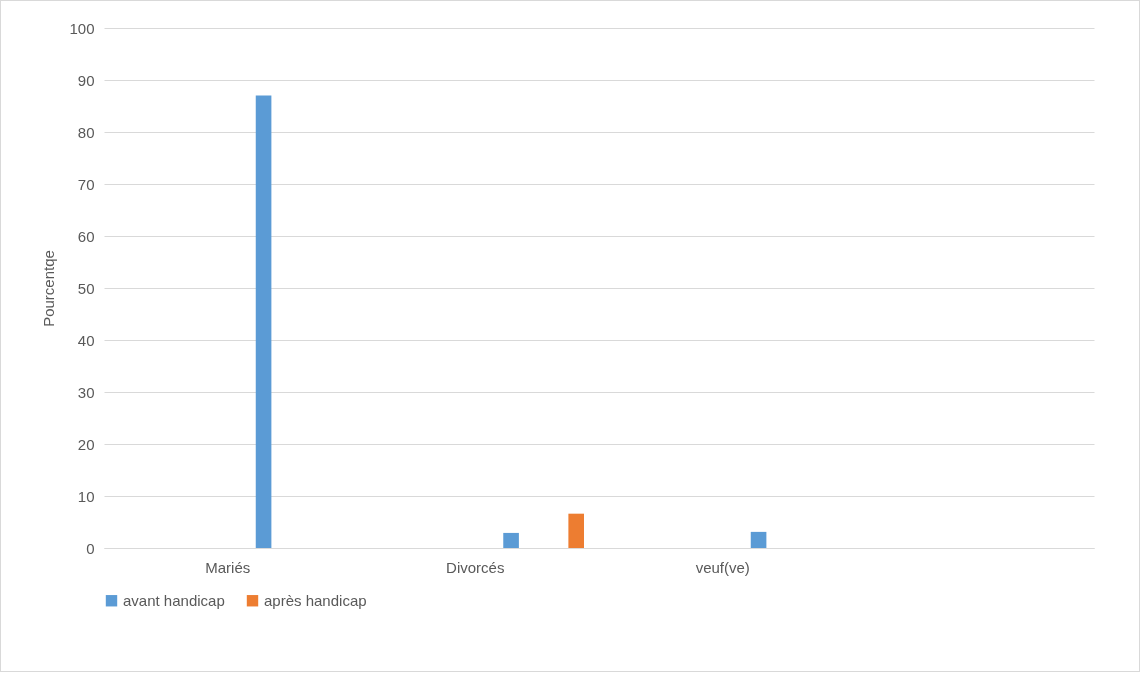 This screenshot has width=1147, height=678. What do you see at coordinates (228, 567) in the screenshot?
I see `x-tick-label: Mariés` at bounding box center [228, 567].